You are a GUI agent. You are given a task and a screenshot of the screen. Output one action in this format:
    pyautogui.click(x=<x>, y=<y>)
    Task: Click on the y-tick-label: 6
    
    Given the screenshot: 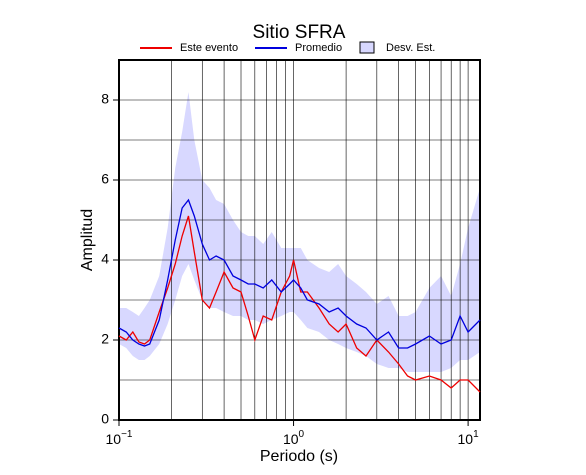 What is the action you would take?
    pyautogui.click(x=105, y=179)
    